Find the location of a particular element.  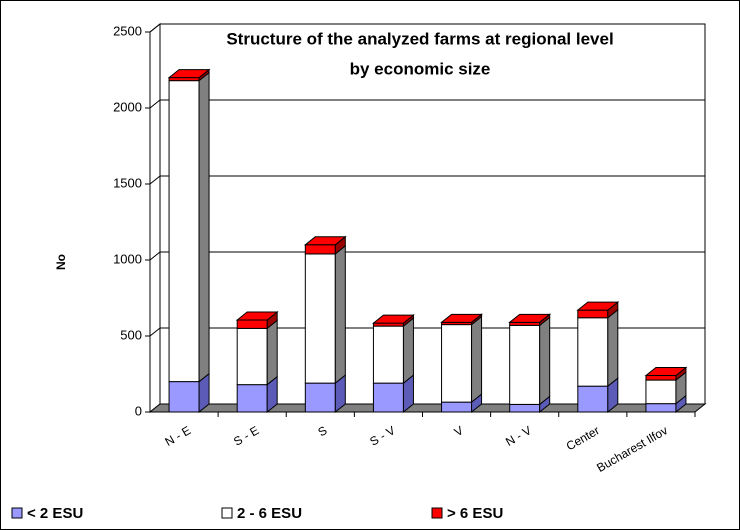

y-tick-label: 500 is located at coordinates (131, 334).